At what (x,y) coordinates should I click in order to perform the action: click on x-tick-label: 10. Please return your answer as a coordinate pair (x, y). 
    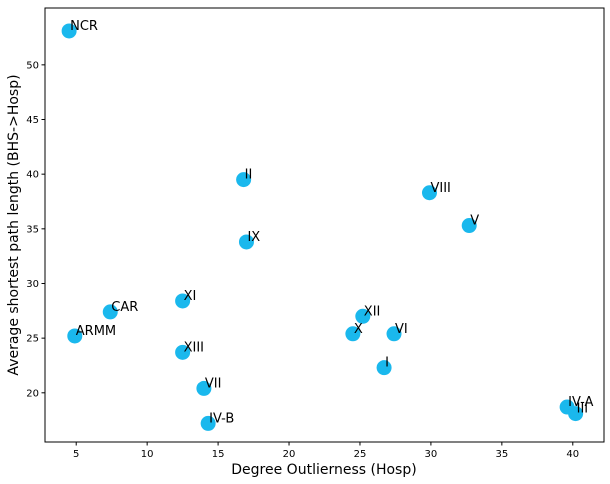
    Looking at the image, I should click on (147, 454).